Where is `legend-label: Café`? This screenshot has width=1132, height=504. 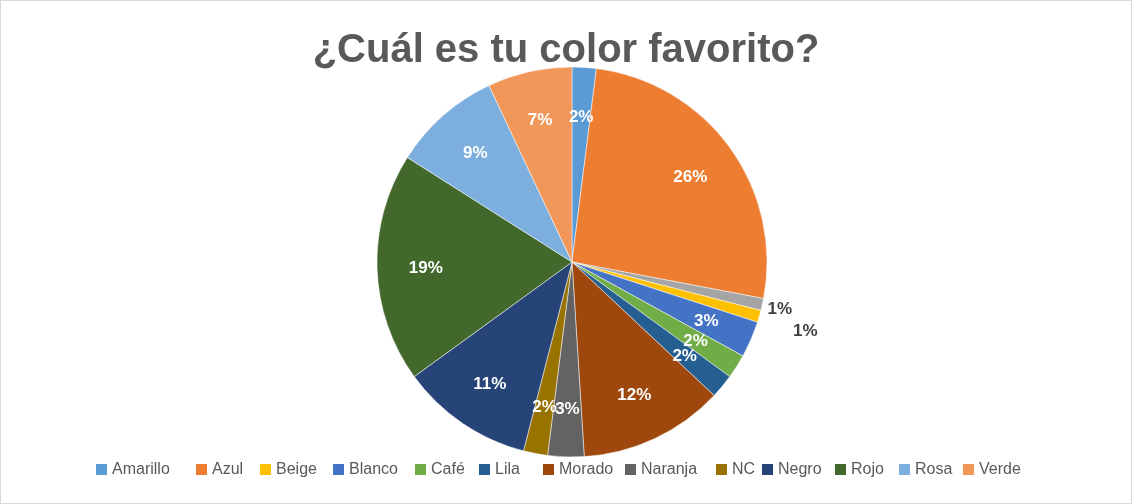 legend-label: Café is located at coordinates (448, 468).